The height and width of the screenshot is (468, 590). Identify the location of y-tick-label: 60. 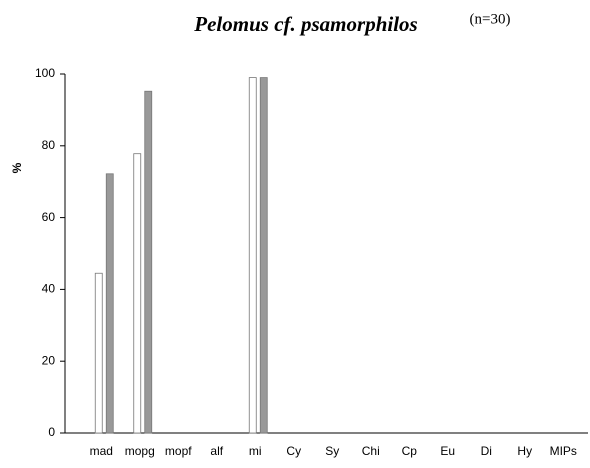
(49, 217).